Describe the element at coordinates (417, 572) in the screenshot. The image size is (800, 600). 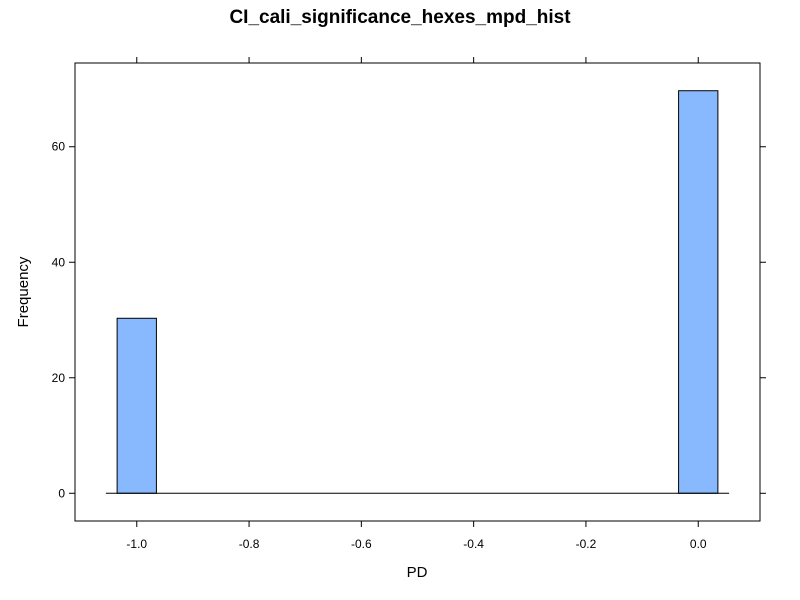
I see `x-axis-label: PD` at that location.